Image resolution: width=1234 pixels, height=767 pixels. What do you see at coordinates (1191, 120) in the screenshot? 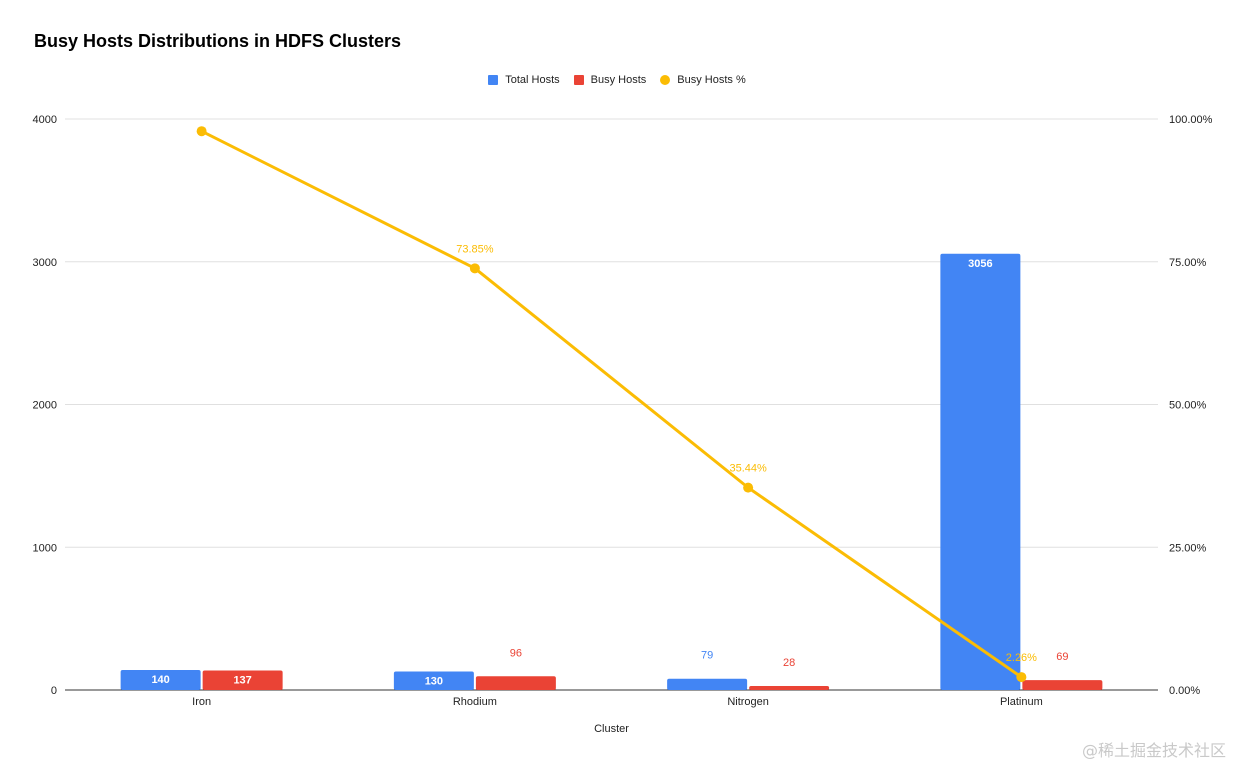
I see `y-right-tick-label: 100.00%` at bounding box center [1191, 120].